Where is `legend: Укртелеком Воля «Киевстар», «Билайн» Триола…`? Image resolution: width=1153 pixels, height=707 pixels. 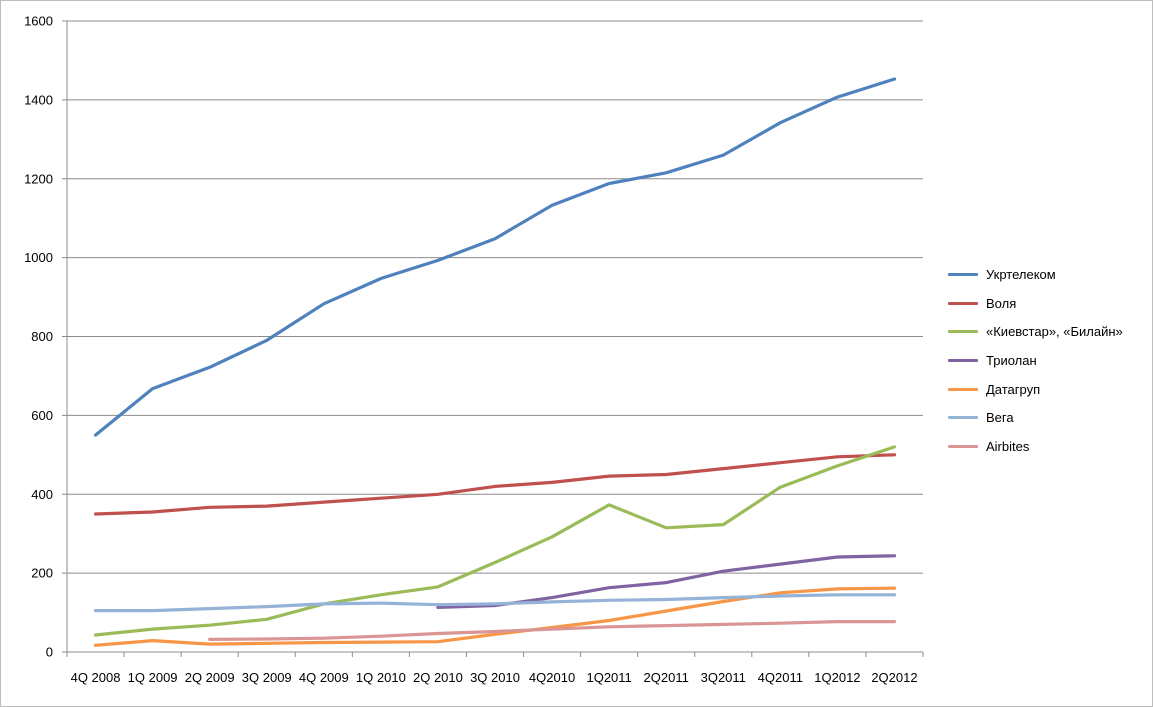
legend: Укртелеком Воля «Киевстар», «Билайн» Триола… is located at coordinates (1048, 360).